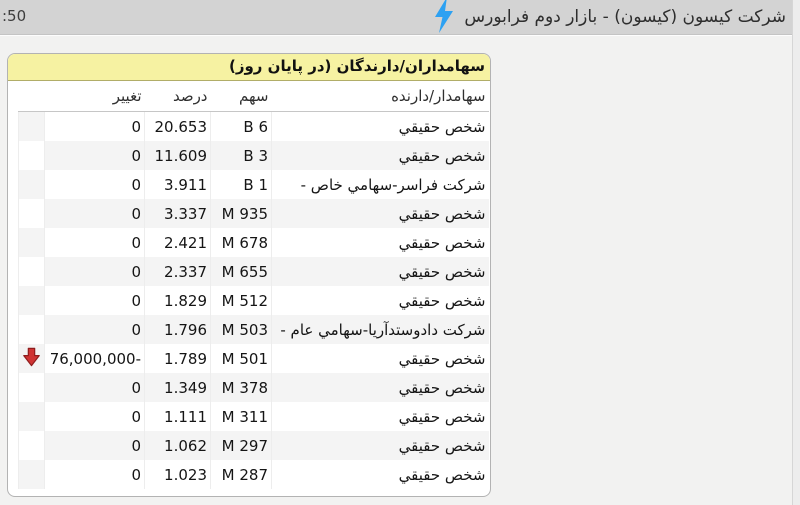 This screenshot has height=505, width=800. What do you see at coordinates (380, 329) in the screenshot?
I see `holder-cell: شرکت دادوستدآريا-سهامي عام -` at bounding box center [380, 329].